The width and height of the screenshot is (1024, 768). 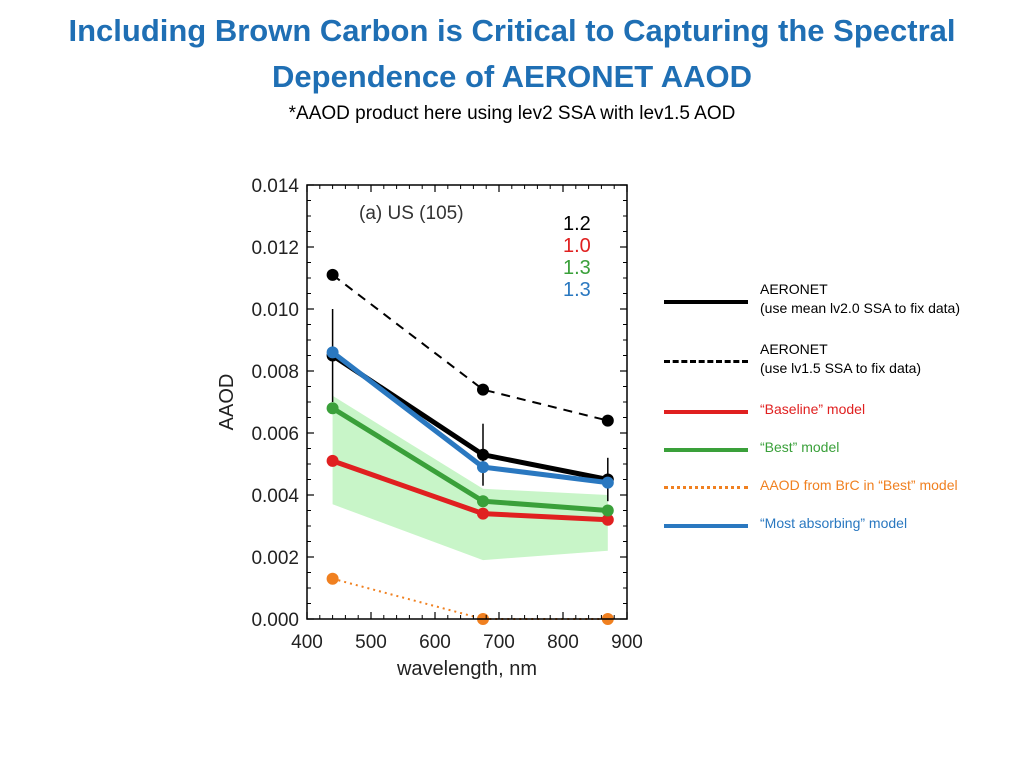 I want to click on x-tick-label: 800, so click(x=563, y=642).